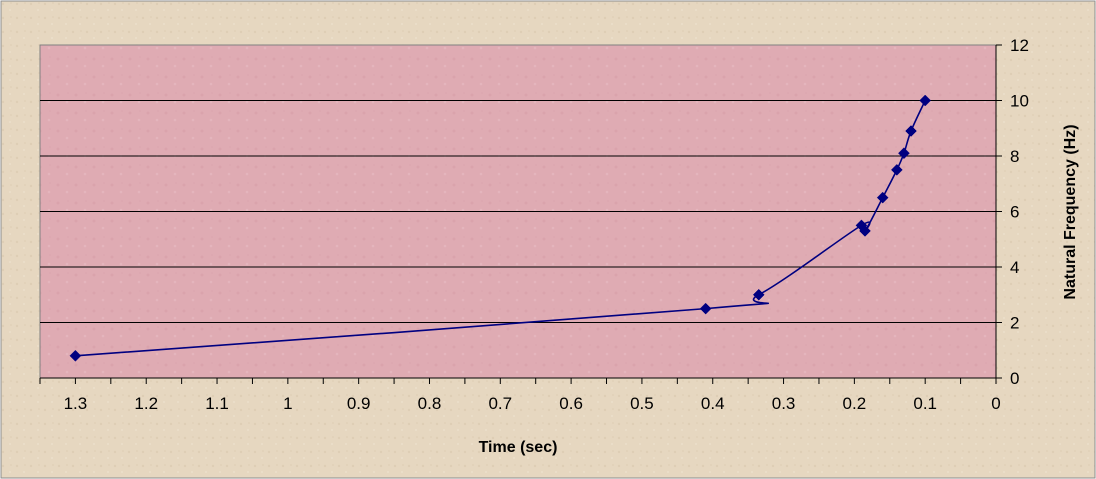 This screenshot has width=1096, height=479. I want to click on x-tick-label: 1.3, so click(76, 403).